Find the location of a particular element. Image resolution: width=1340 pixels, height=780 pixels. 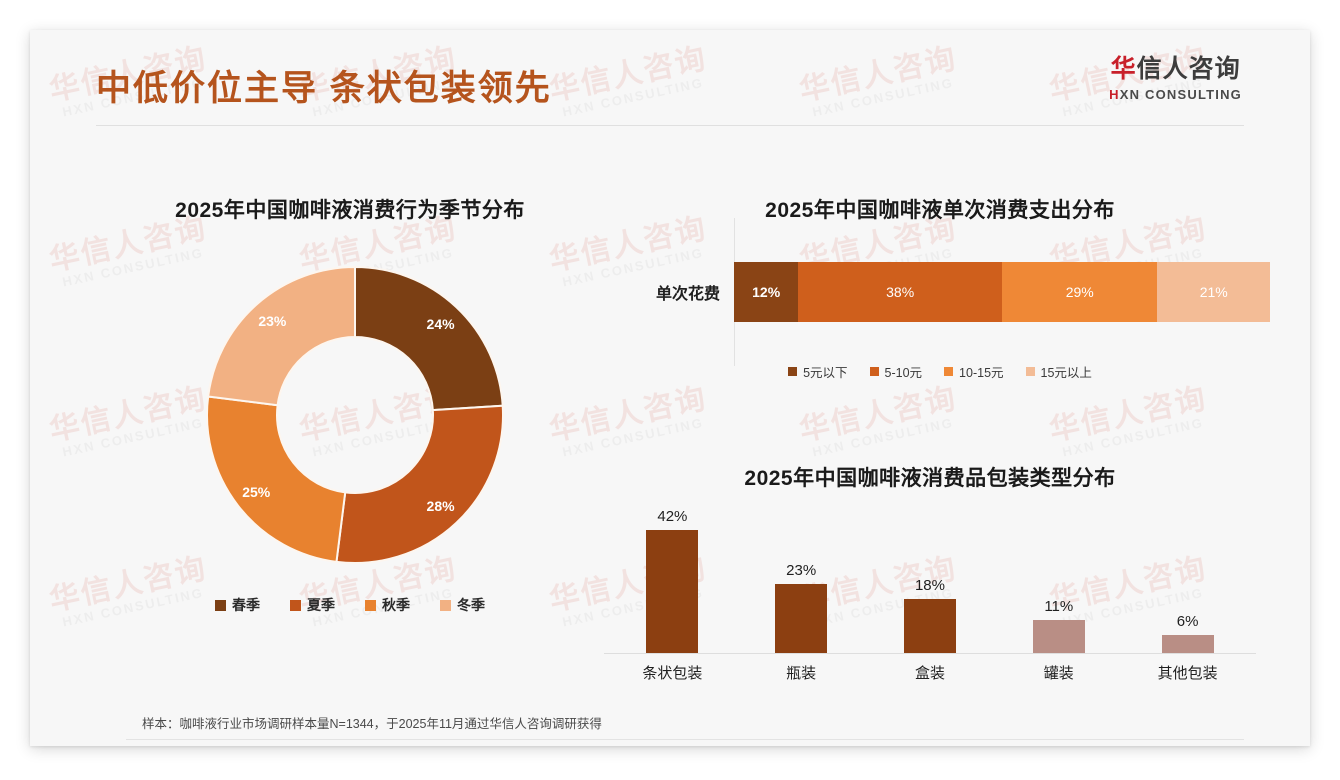

logo-cn-red: 华 is located at coordinates (1123, 69).